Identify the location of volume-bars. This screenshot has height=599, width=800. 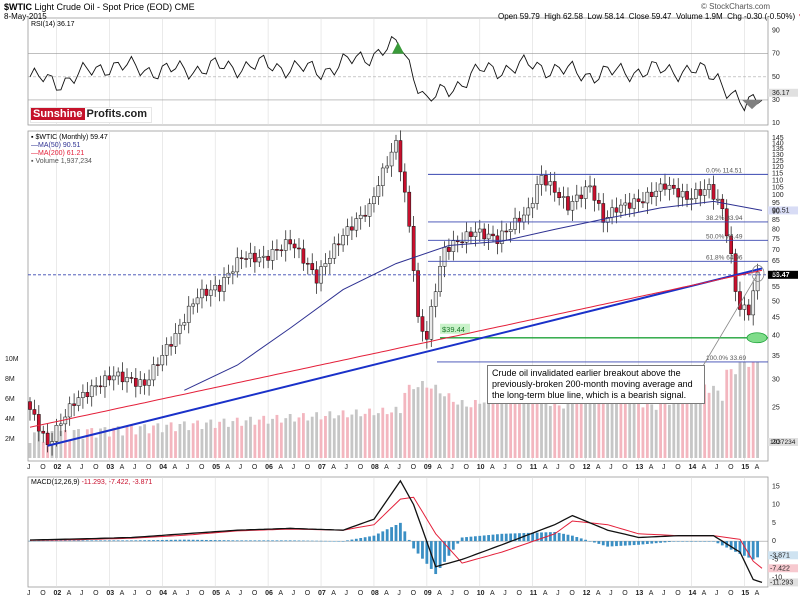
(393, 410).